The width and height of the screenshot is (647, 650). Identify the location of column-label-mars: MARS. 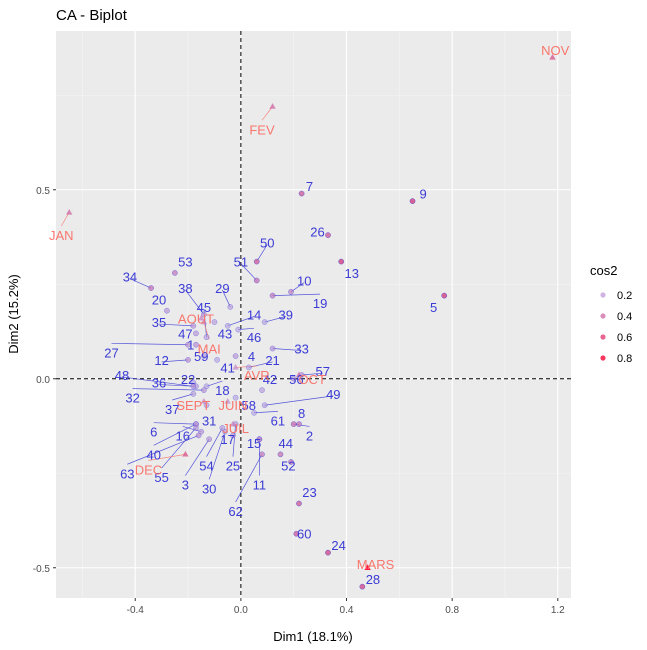
(376, 564).